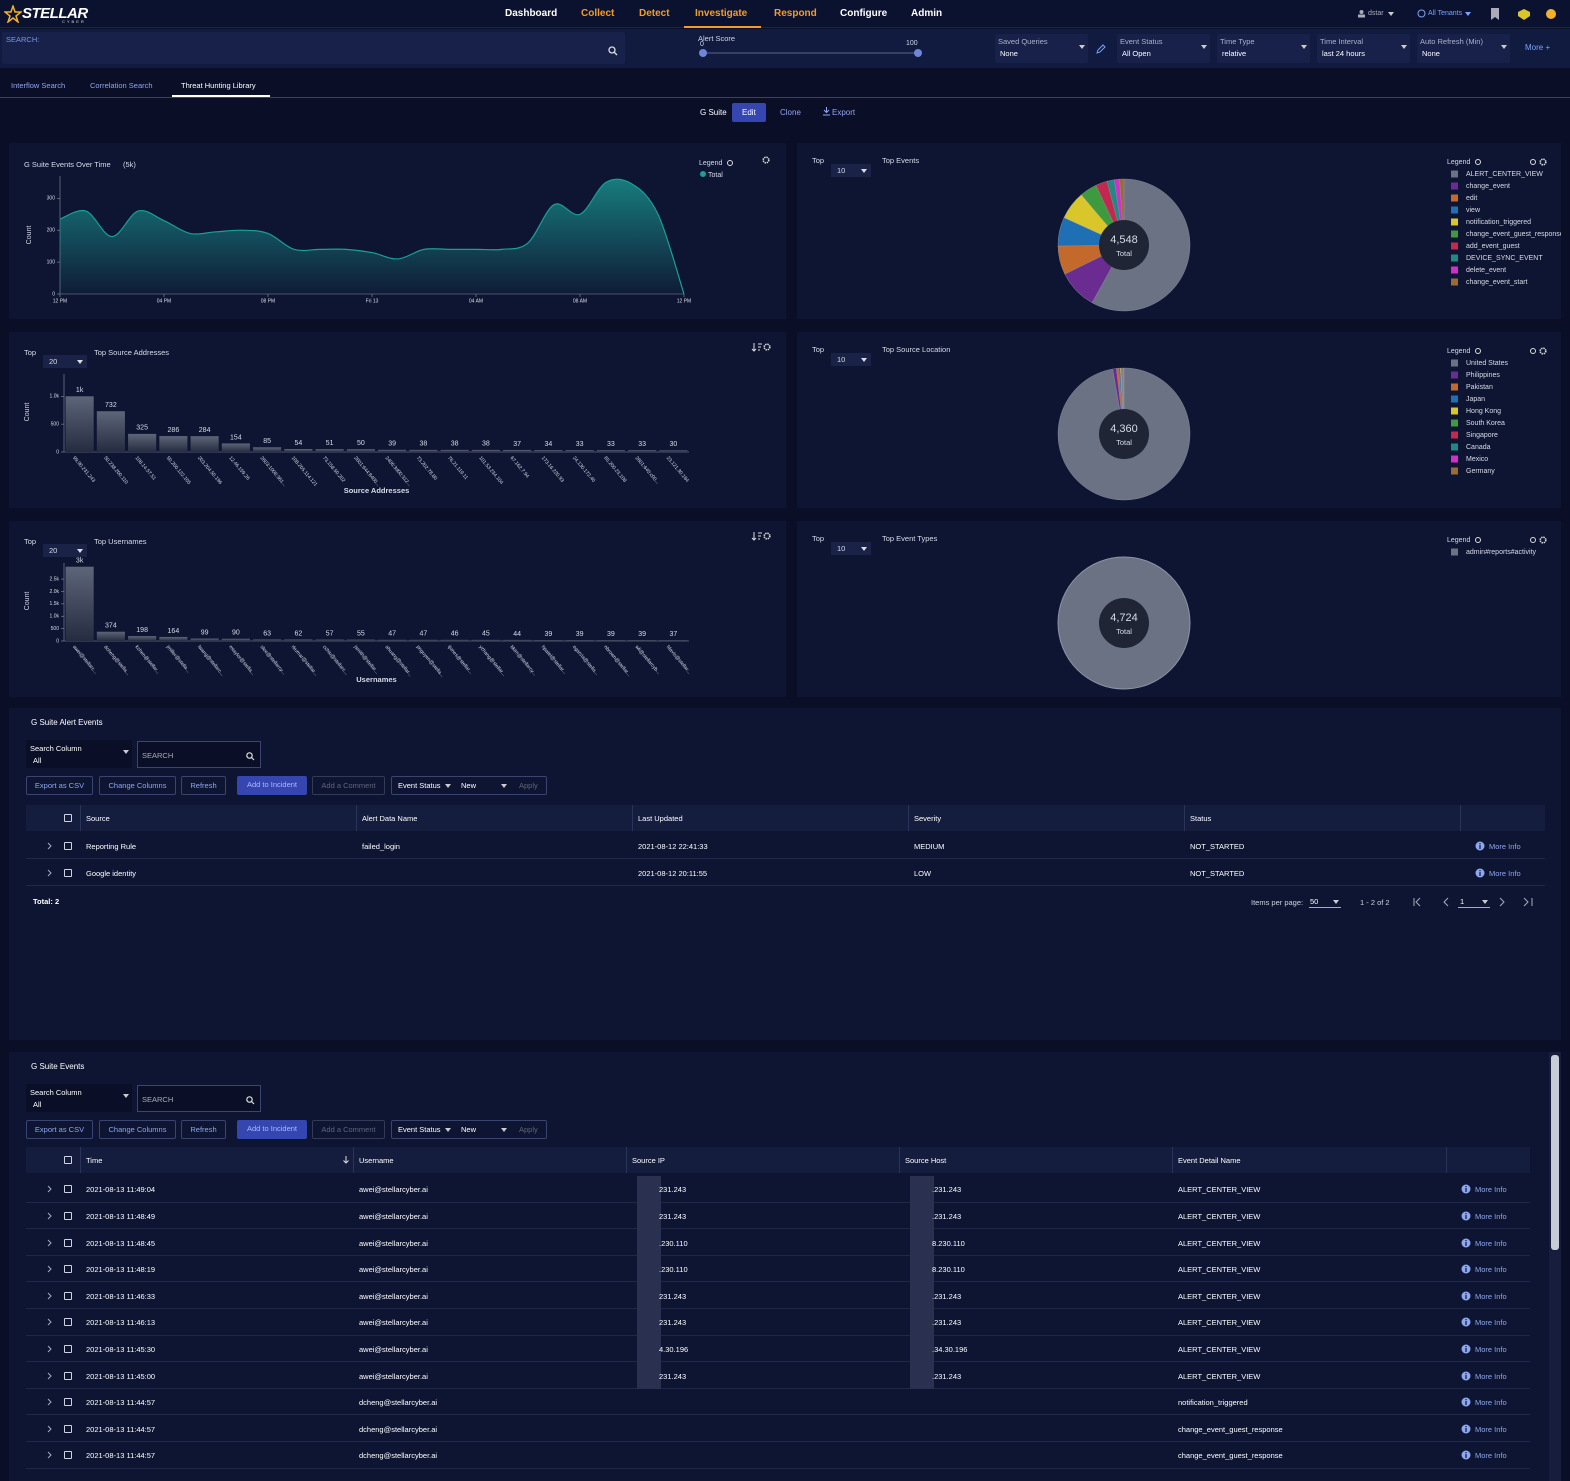 This screenshot has width=1570, height=1481. What do you see at coordinates (928, 818) in the screenshot?
I see `column-header: Severity` at bounding box center [928, 818].